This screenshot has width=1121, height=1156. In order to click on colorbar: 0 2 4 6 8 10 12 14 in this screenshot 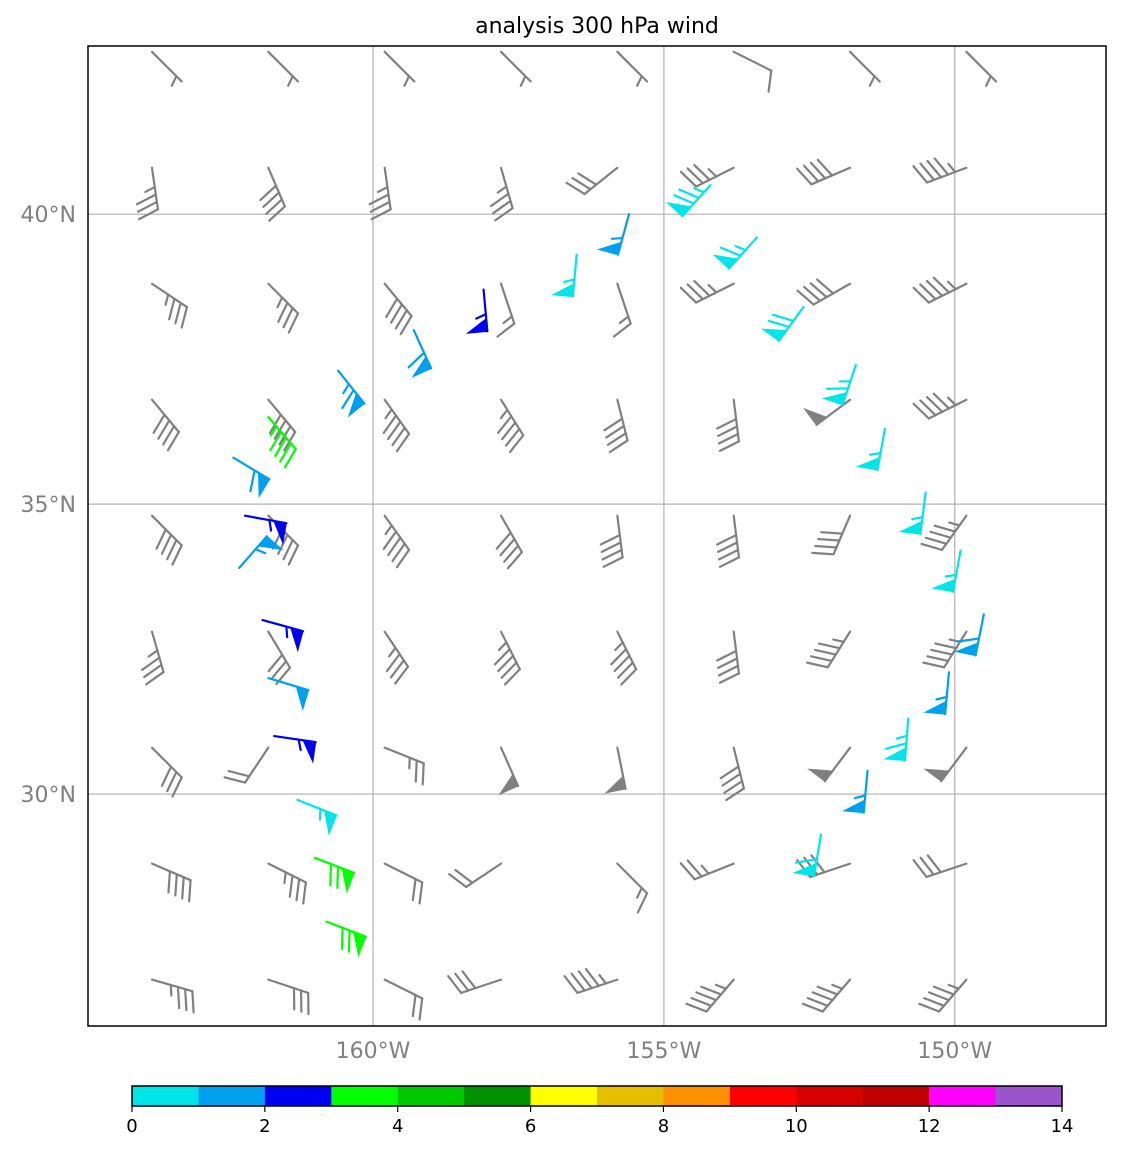, I will do `click(600, 1111)`.